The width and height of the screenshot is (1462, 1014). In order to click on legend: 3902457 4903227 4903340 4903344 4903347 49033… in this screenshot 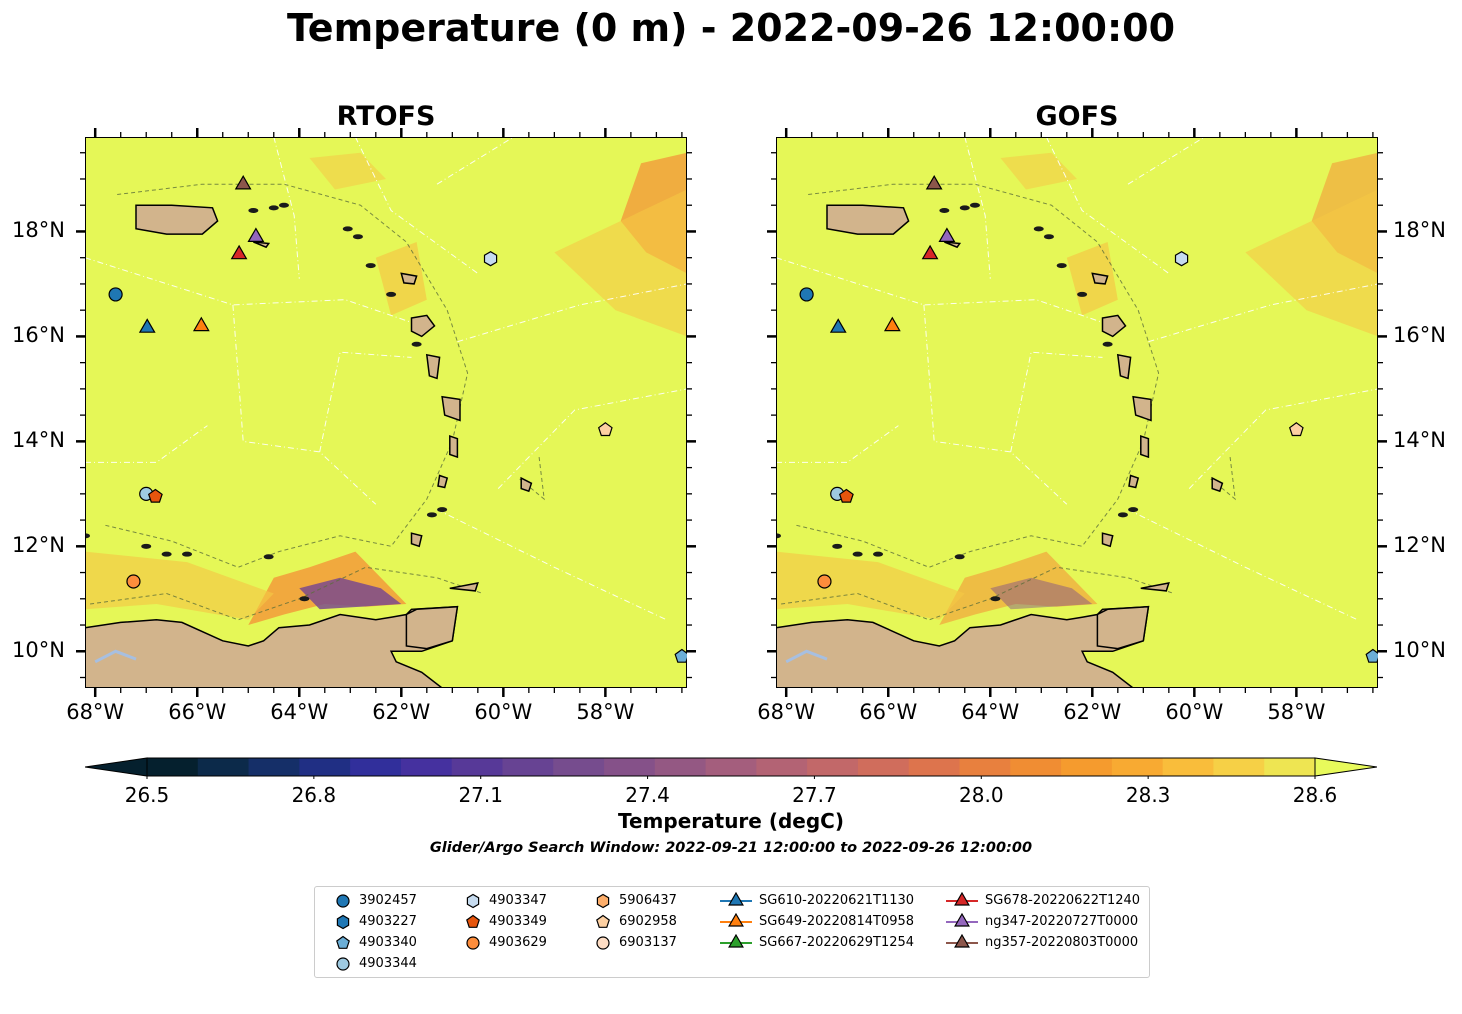, I will do `click(732, 932)`.